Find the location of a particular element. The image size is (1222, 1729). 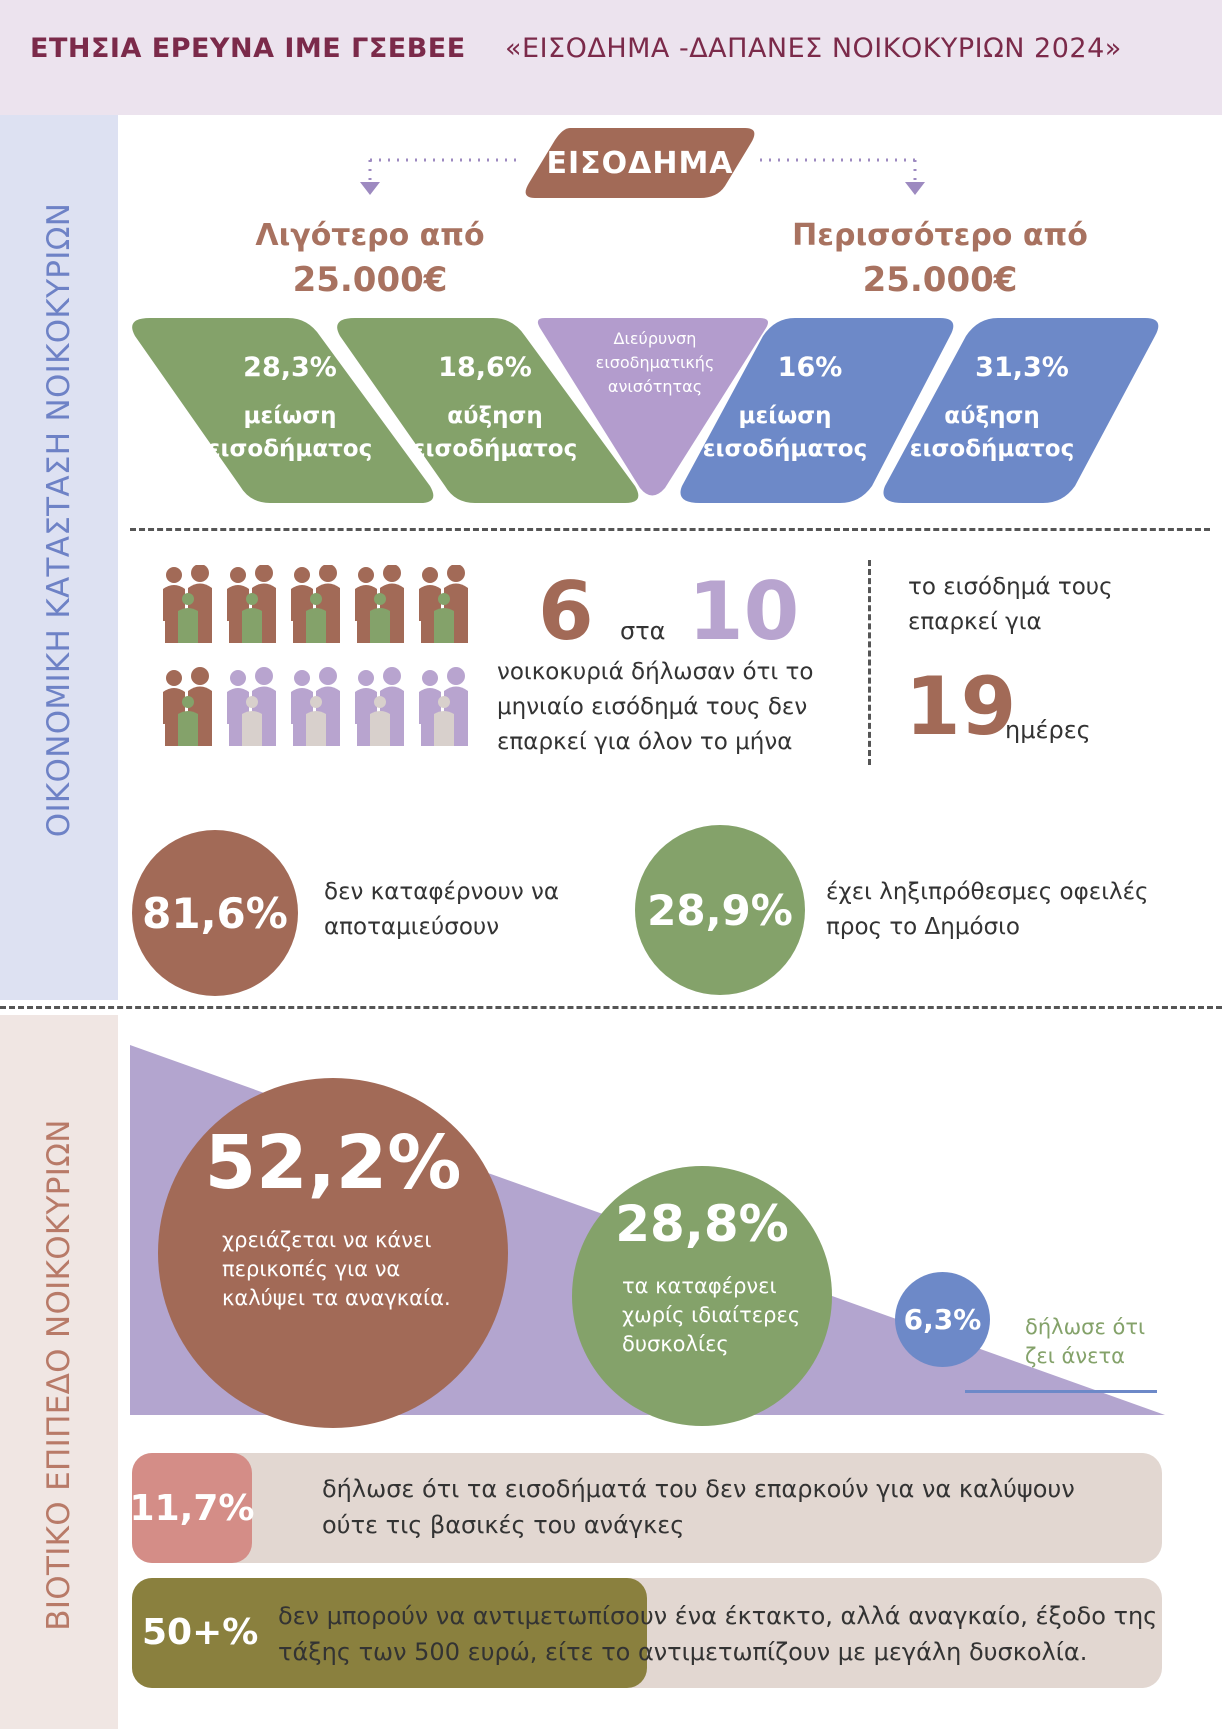

income-label: ΕΙΣΟΔΗΜΑ is located at coordinates (640, 163).